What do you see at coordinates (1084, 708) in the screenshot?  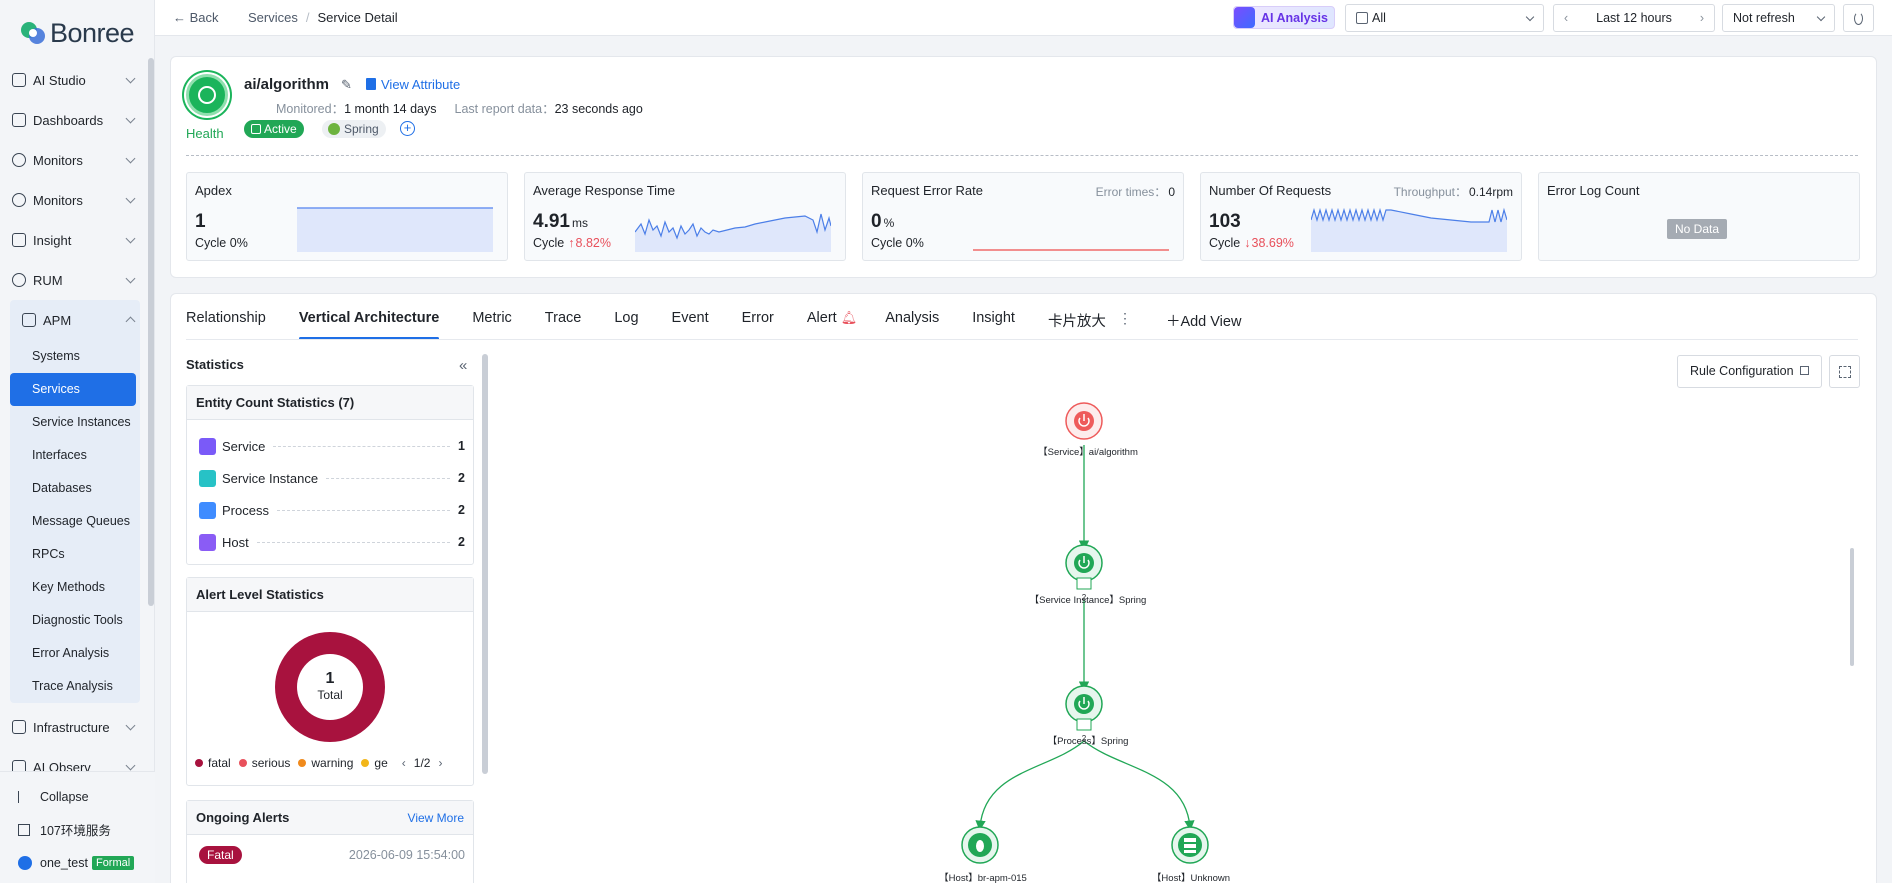 I see `node-process` at bounding box center [1084, 708].